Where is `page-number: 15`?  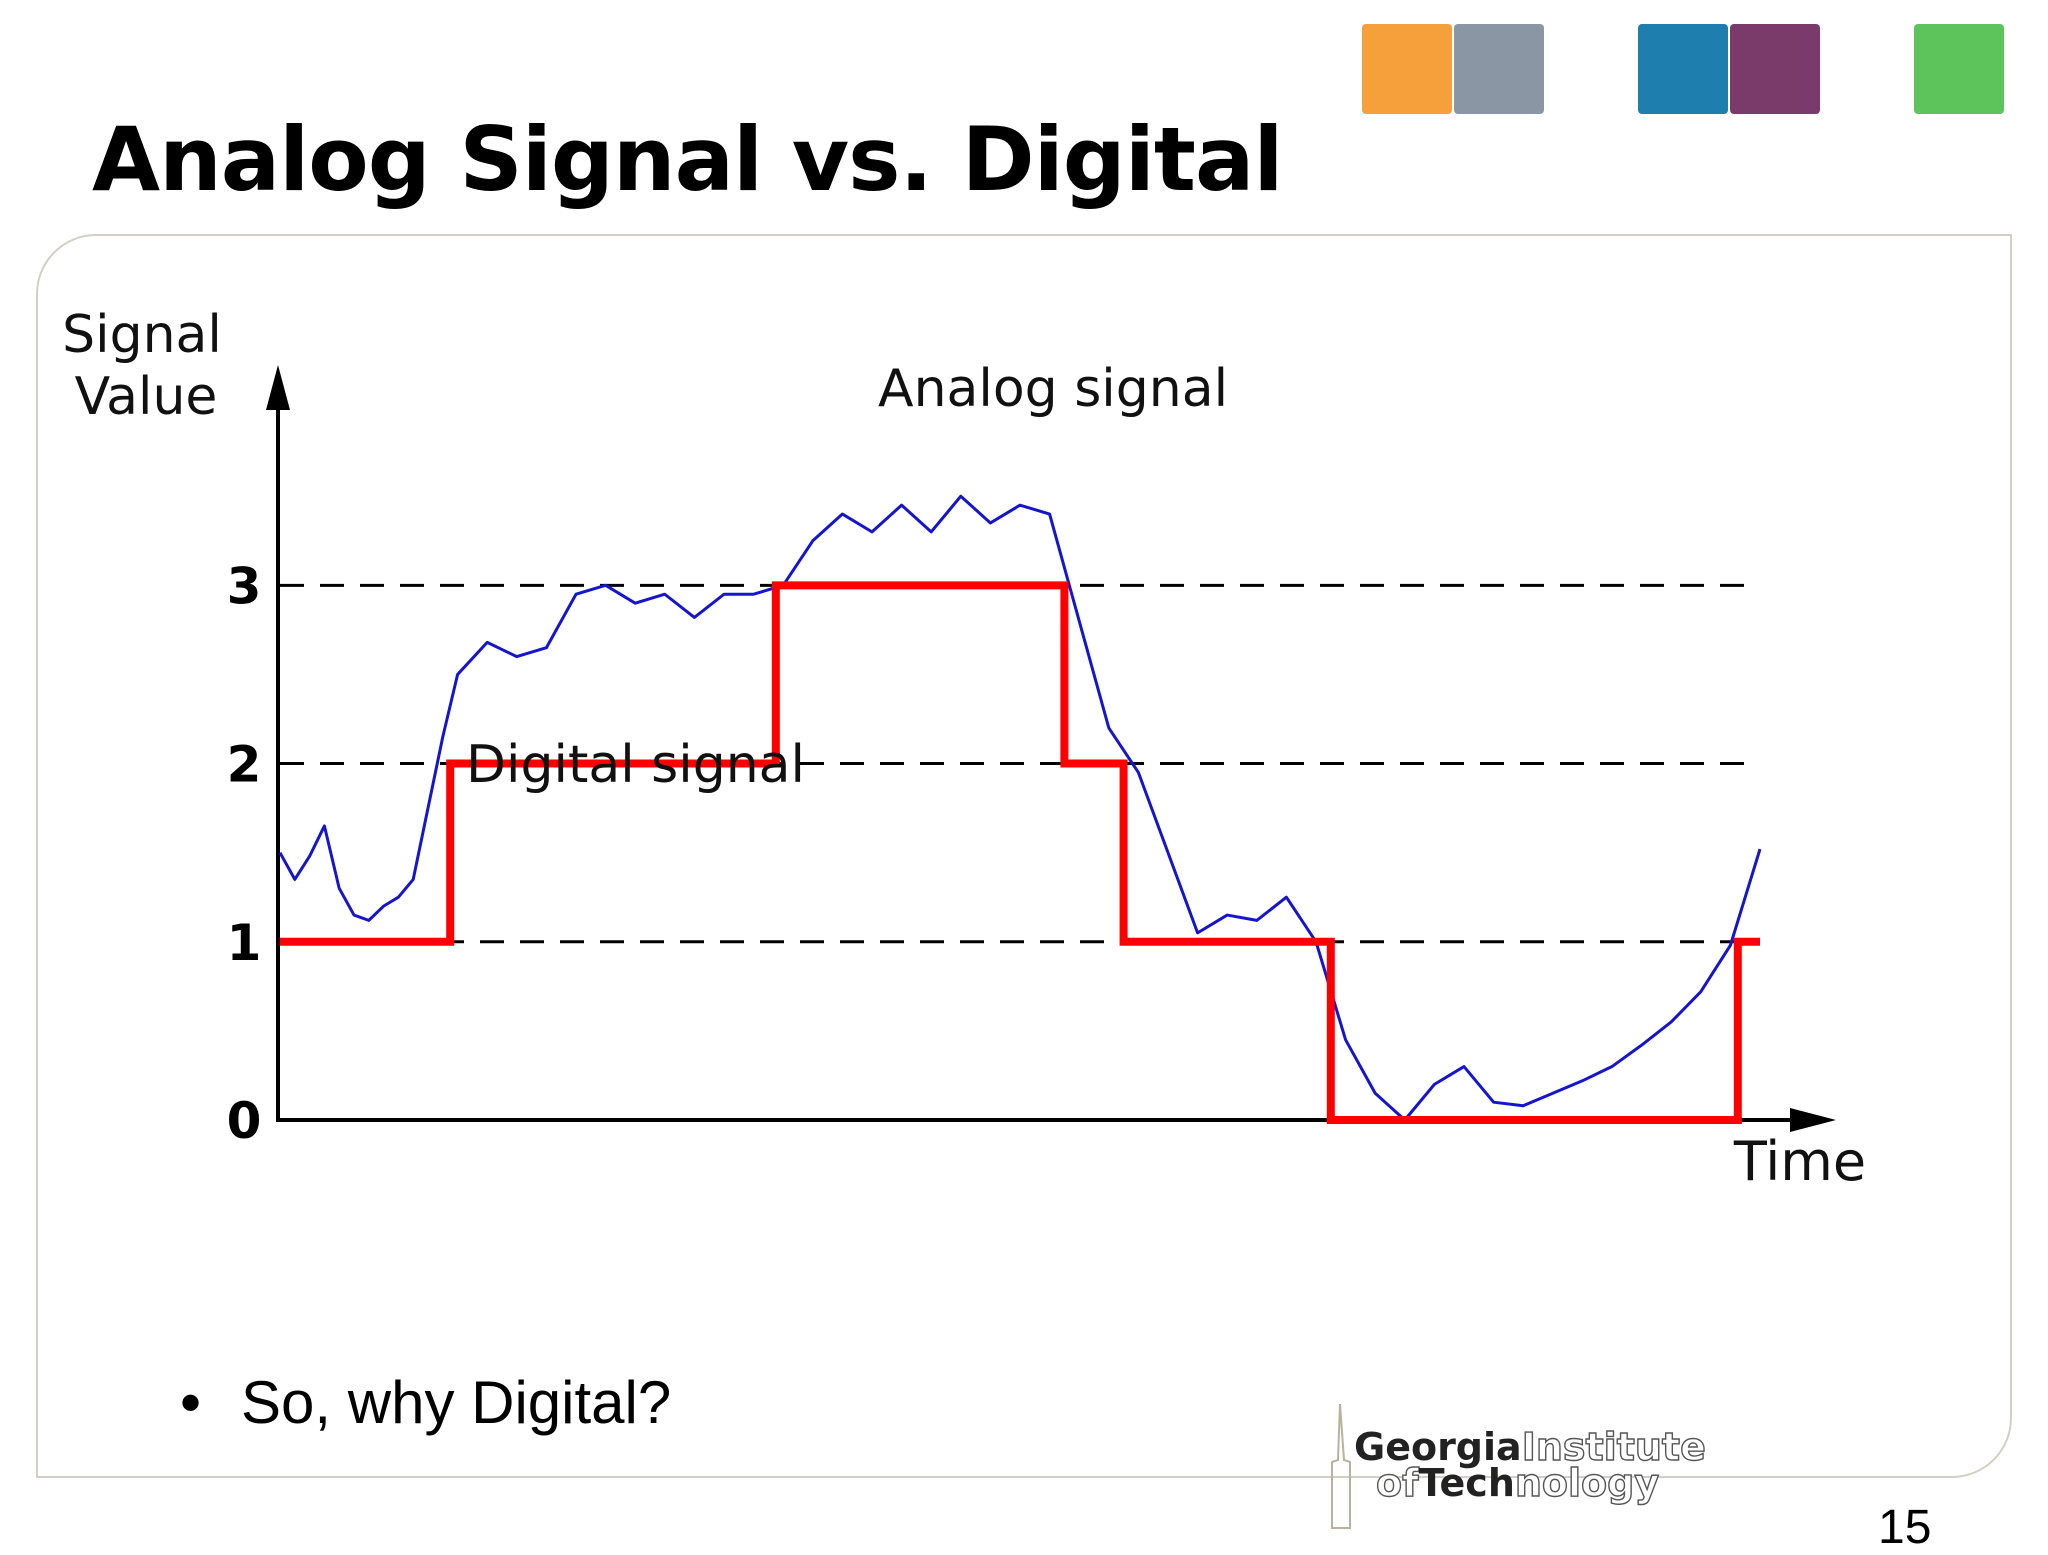 page-number: 15 is located at coordinates (1905, 1527).